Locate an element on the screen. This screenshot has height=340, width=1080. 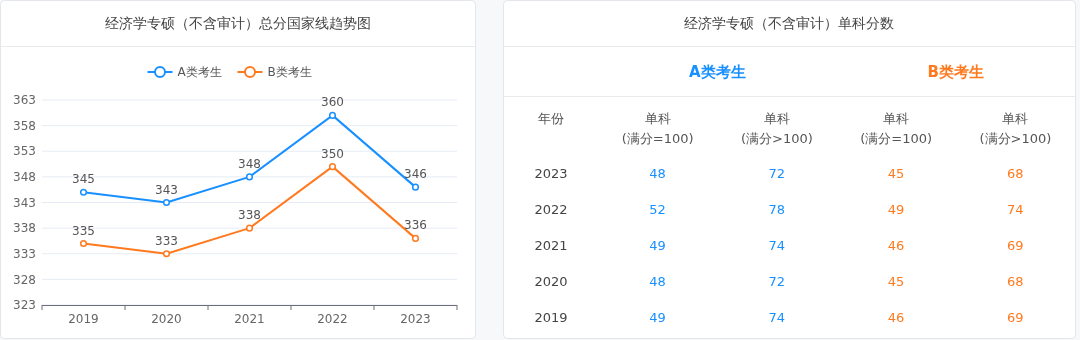
x-tick-label: 2023 is located at coordinates (415, 319).